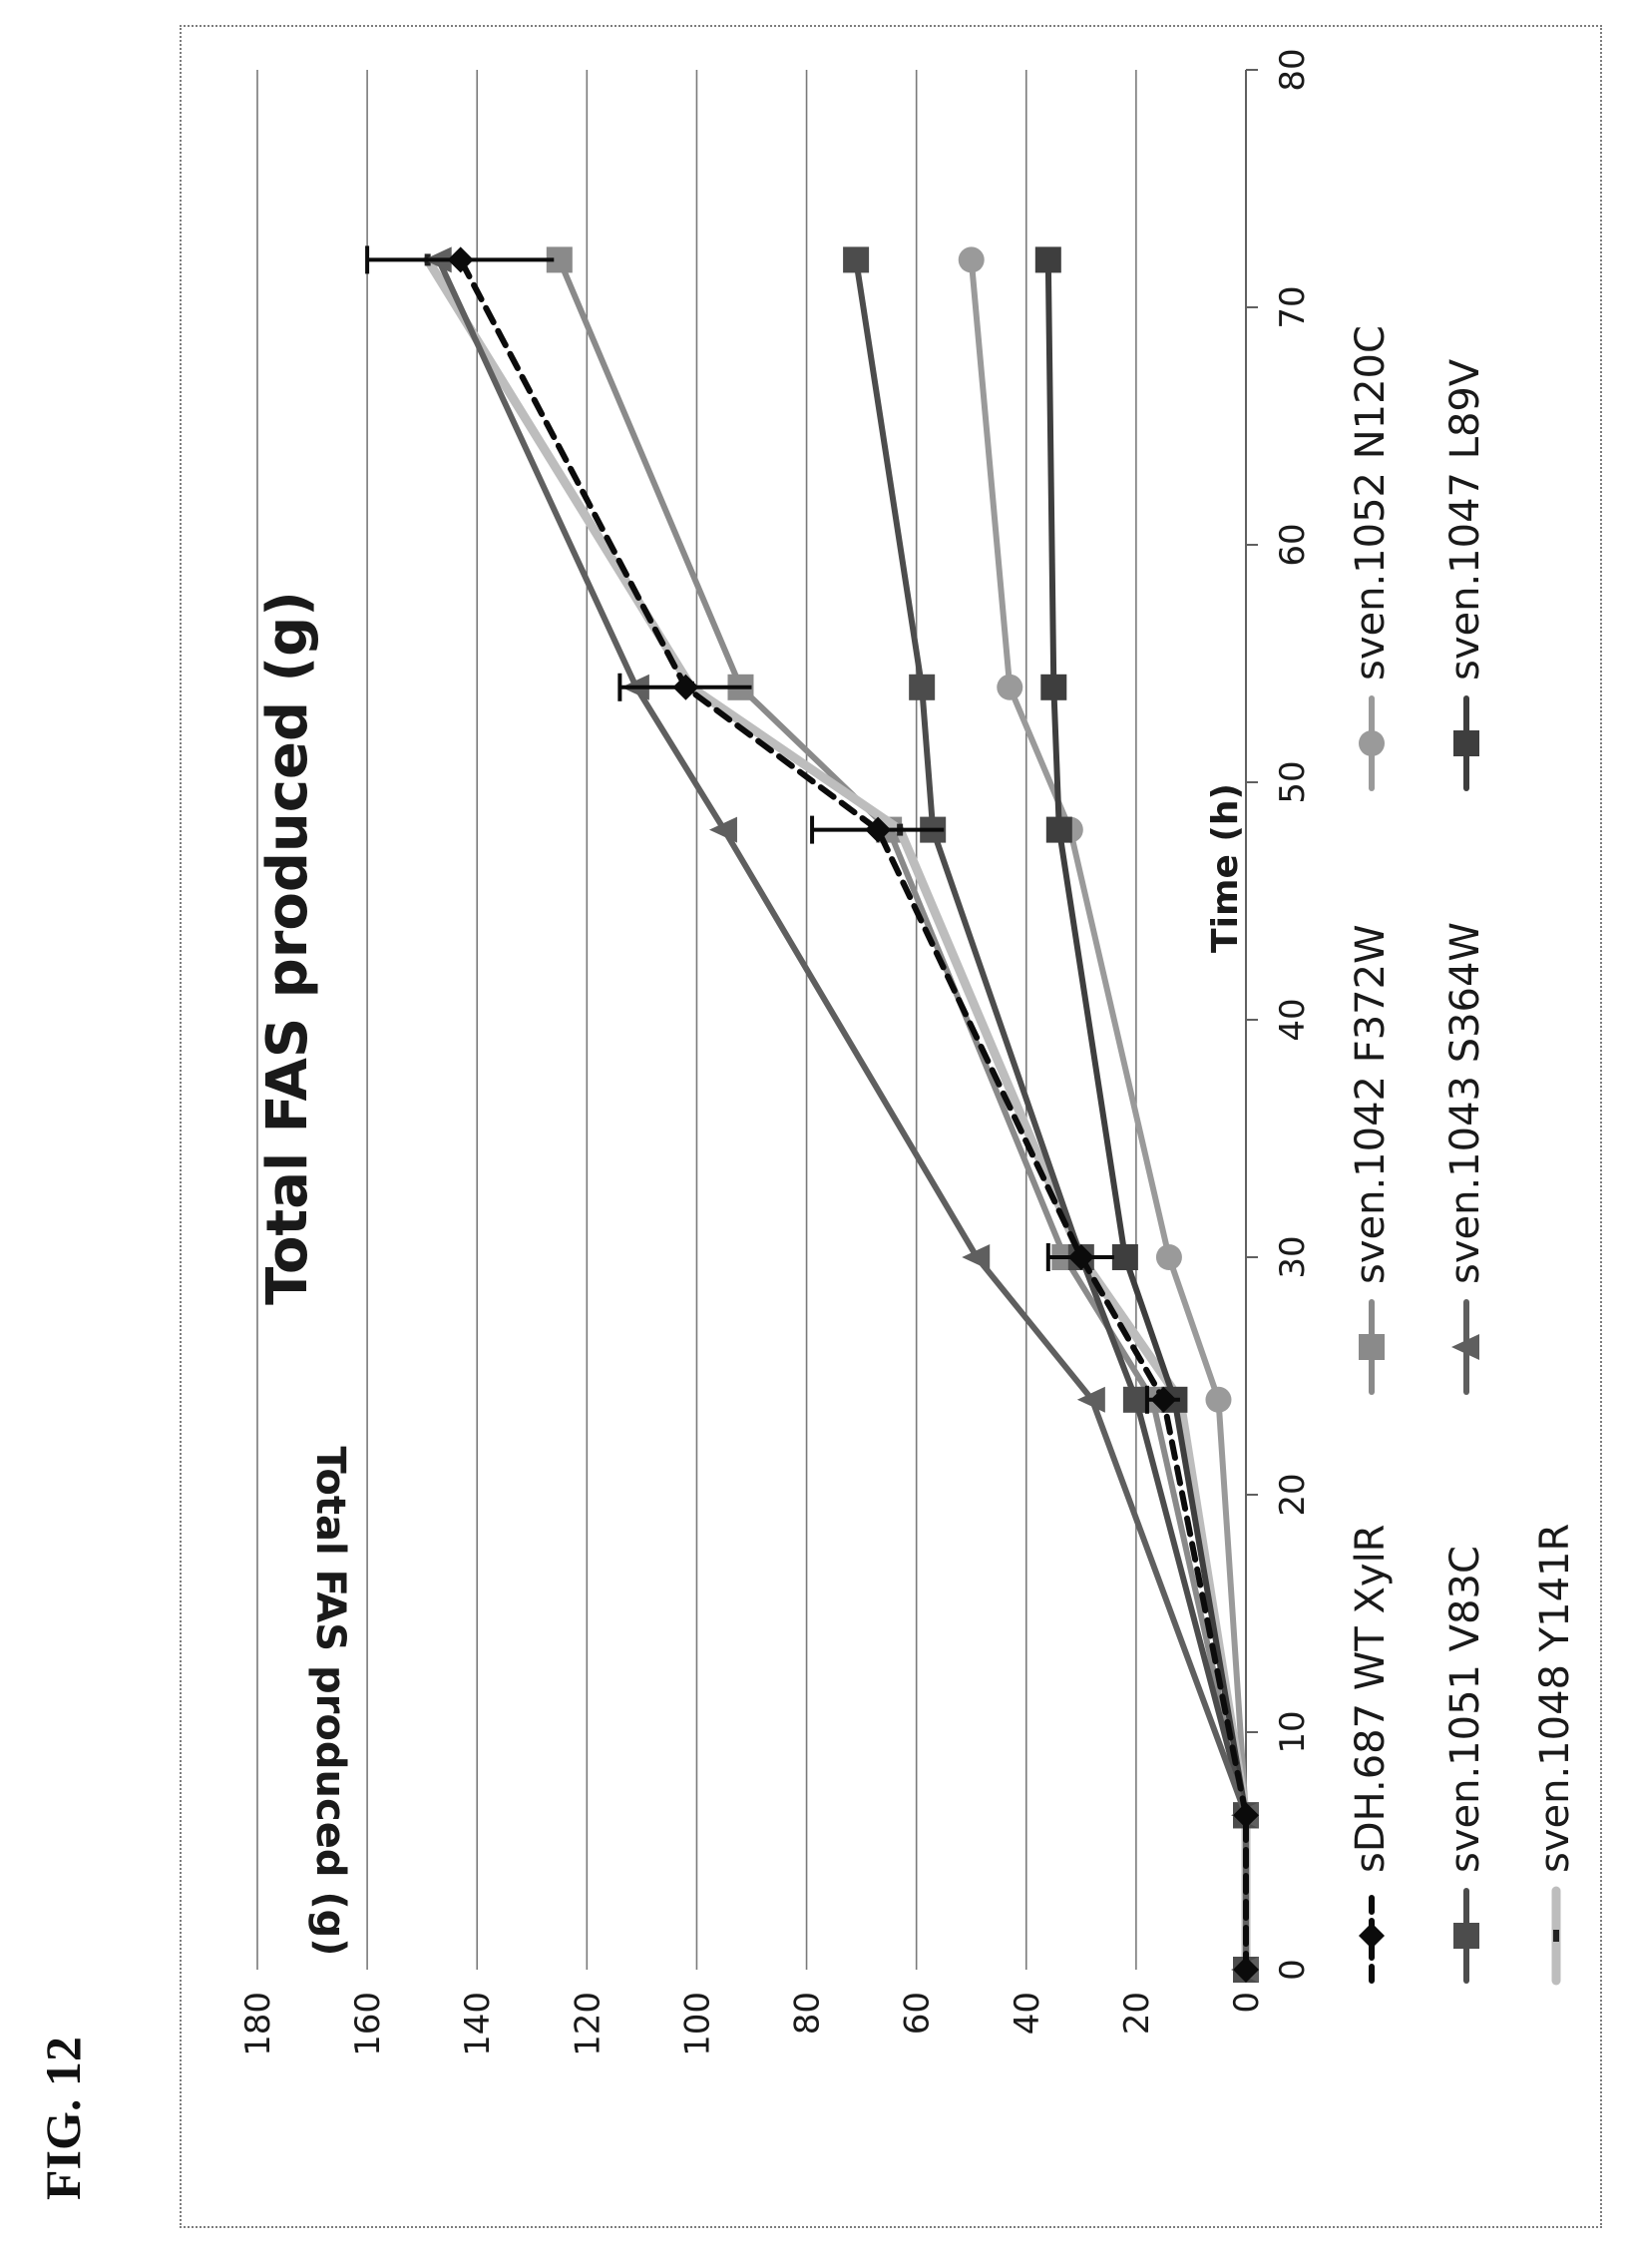 The image size is (1628, 2268). I want to click on legend-entry: sven.1047 L89V, so click(1465, 574).